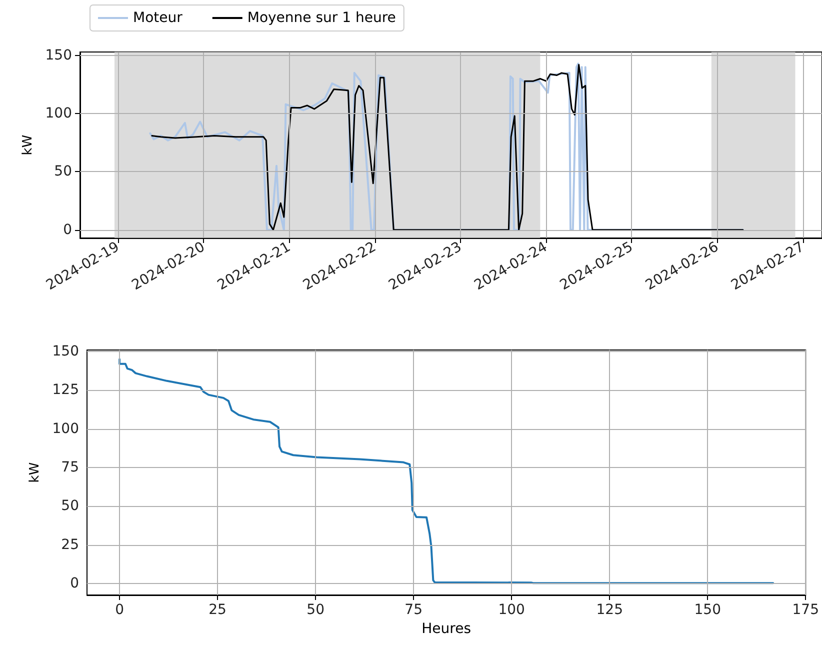  Describe the element at coordinates (315, 610) in the screenshot. I see `x-tick-label: 50` at that location.